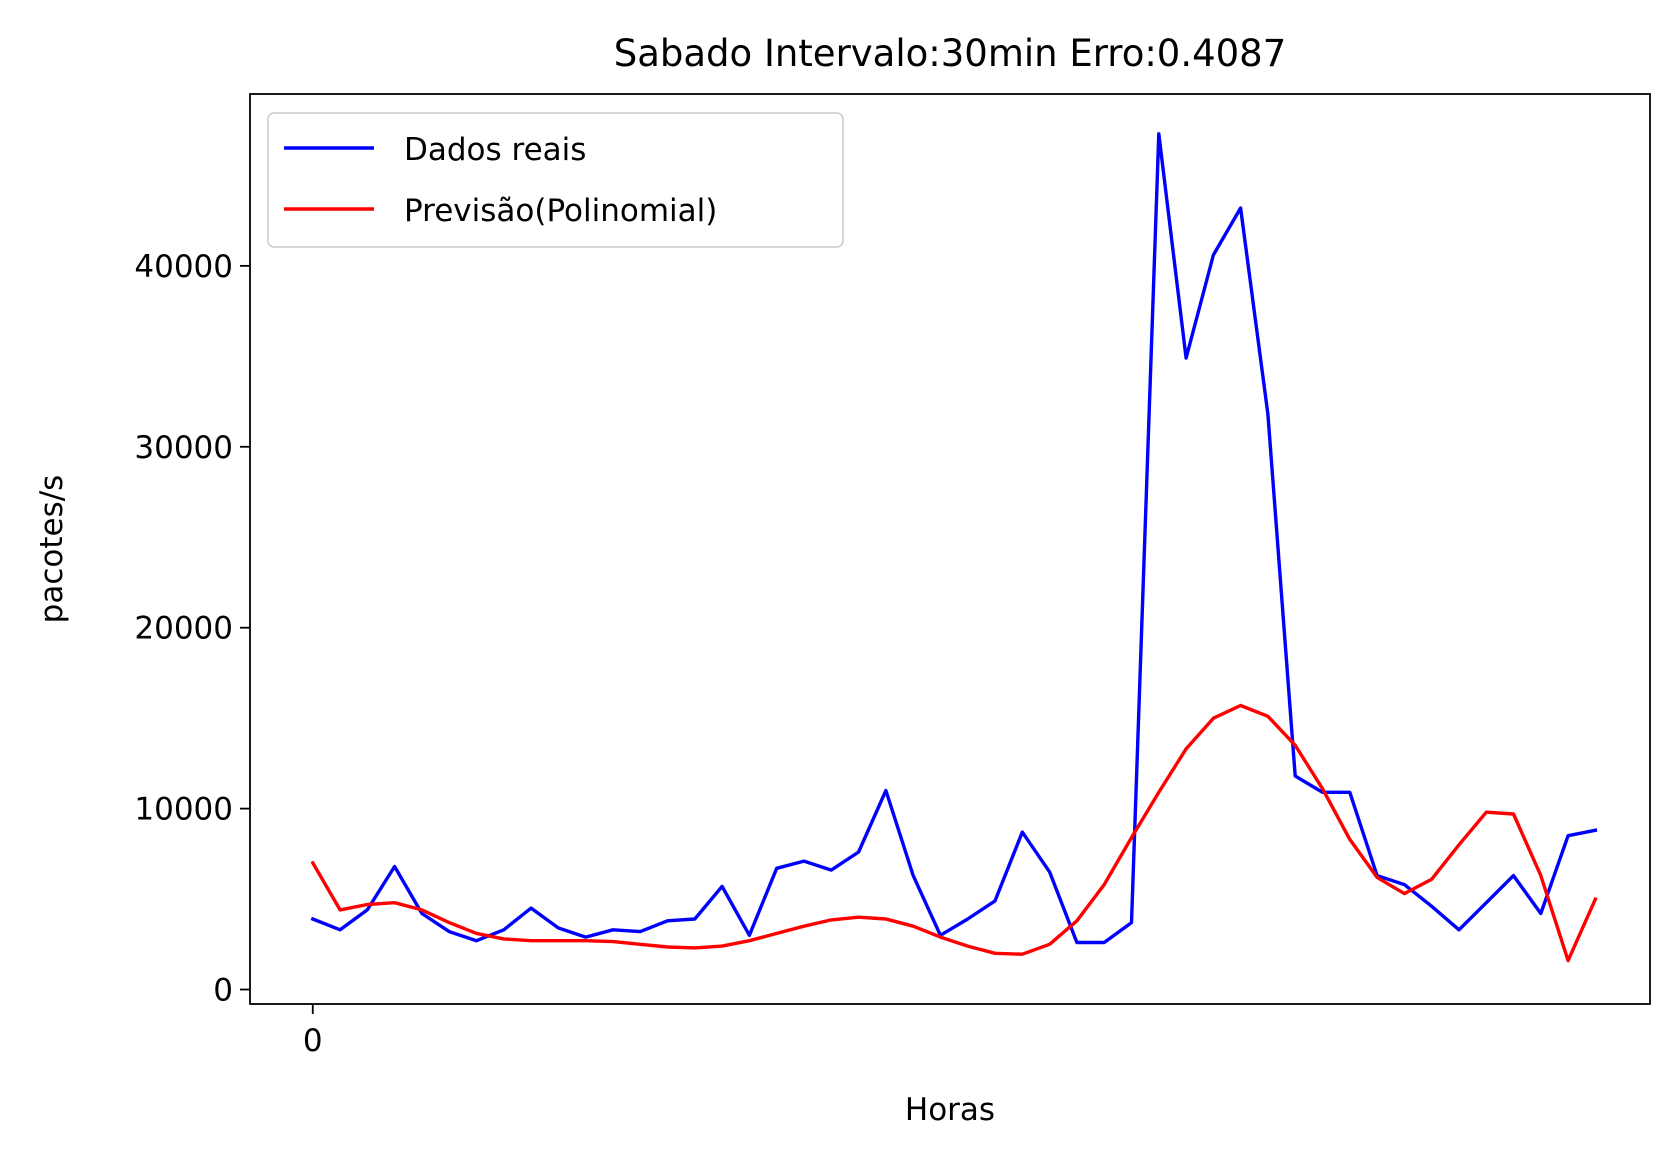  What do you see at coordinates (183, 629) in the screenshot?
I see `y-tick-label: 20000` at bounding box center [183, 629].